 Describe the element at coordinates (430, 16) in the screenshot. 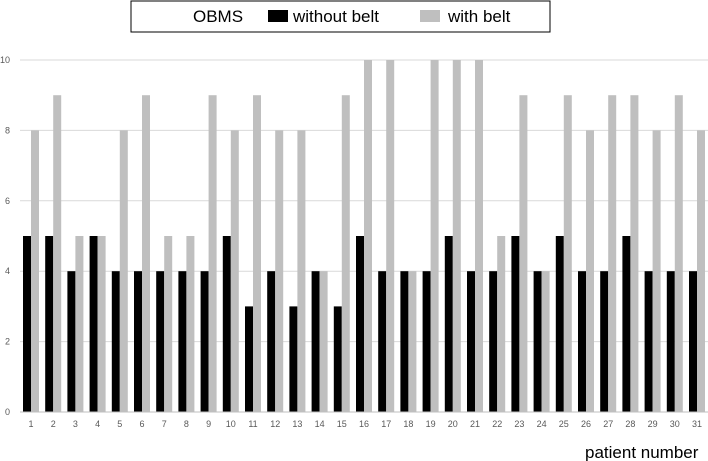

I see `legend-swatch-with-belt` at that location.